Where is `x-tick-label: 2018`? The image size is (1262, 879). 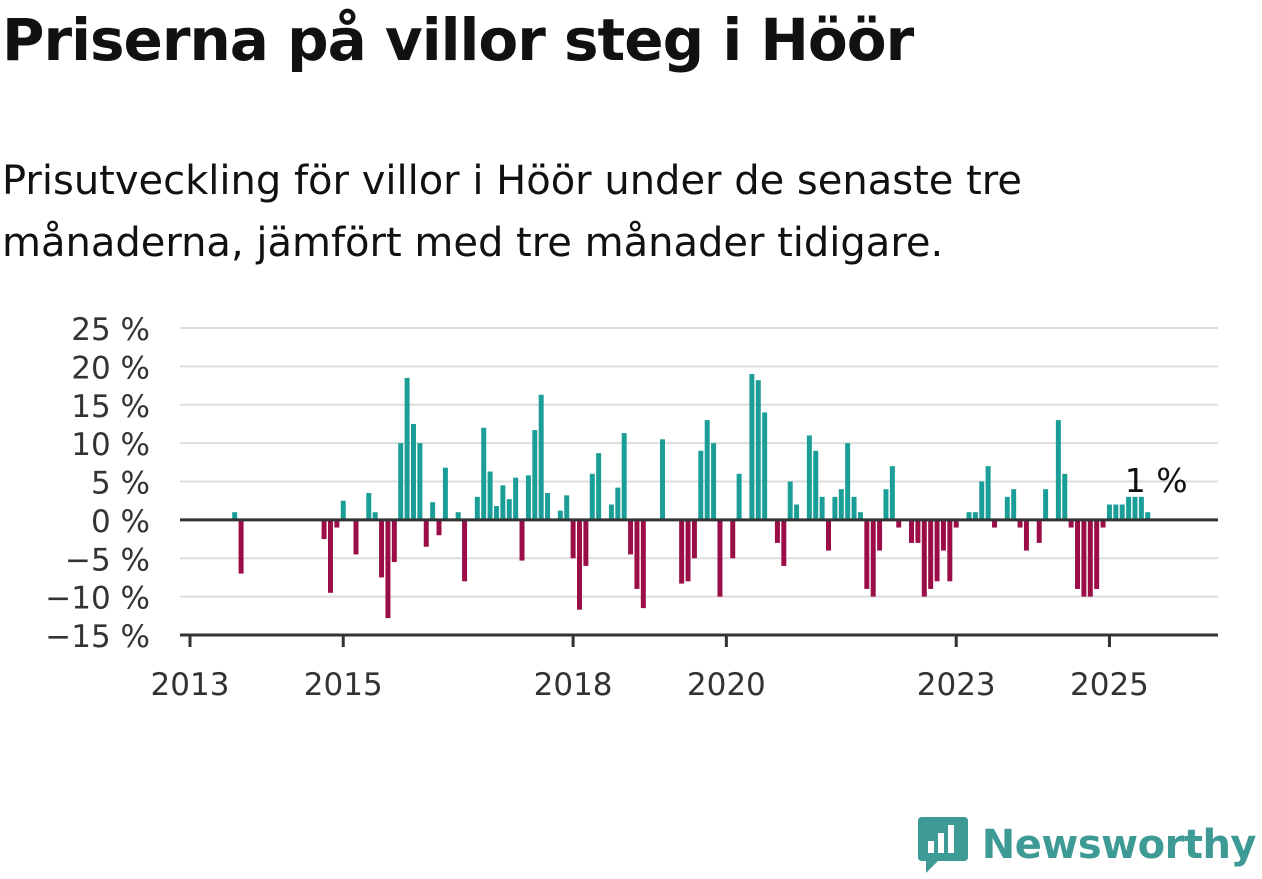 x-tick-label: 2018 is located at coordinates (573, 685).